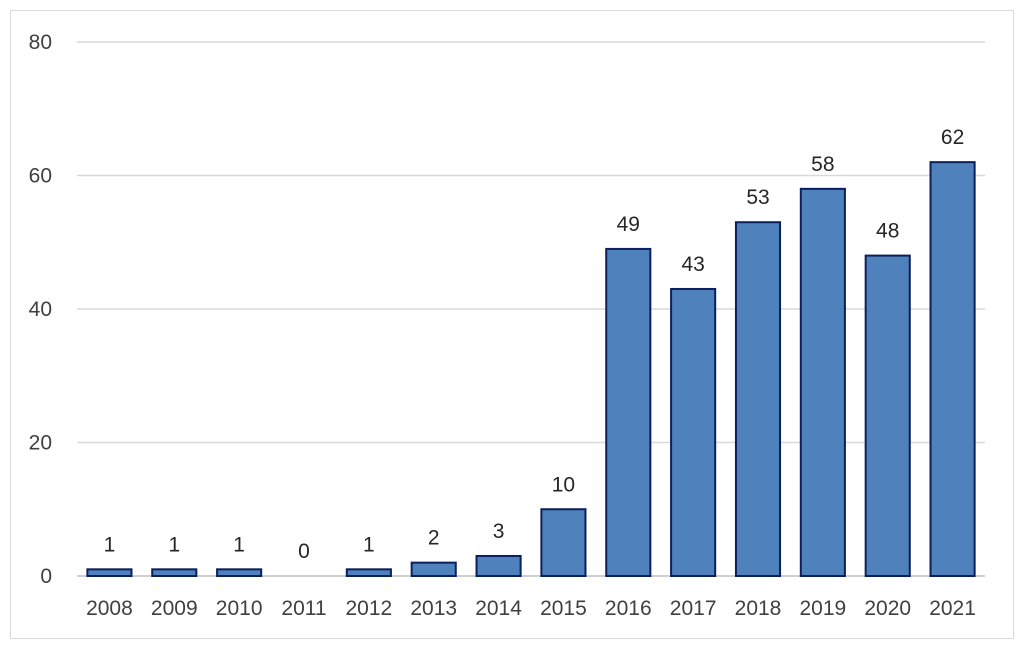  Describe the element at coordinates (628, 608) in the screenshot. I see `x-tick-label: 2016` at that location.